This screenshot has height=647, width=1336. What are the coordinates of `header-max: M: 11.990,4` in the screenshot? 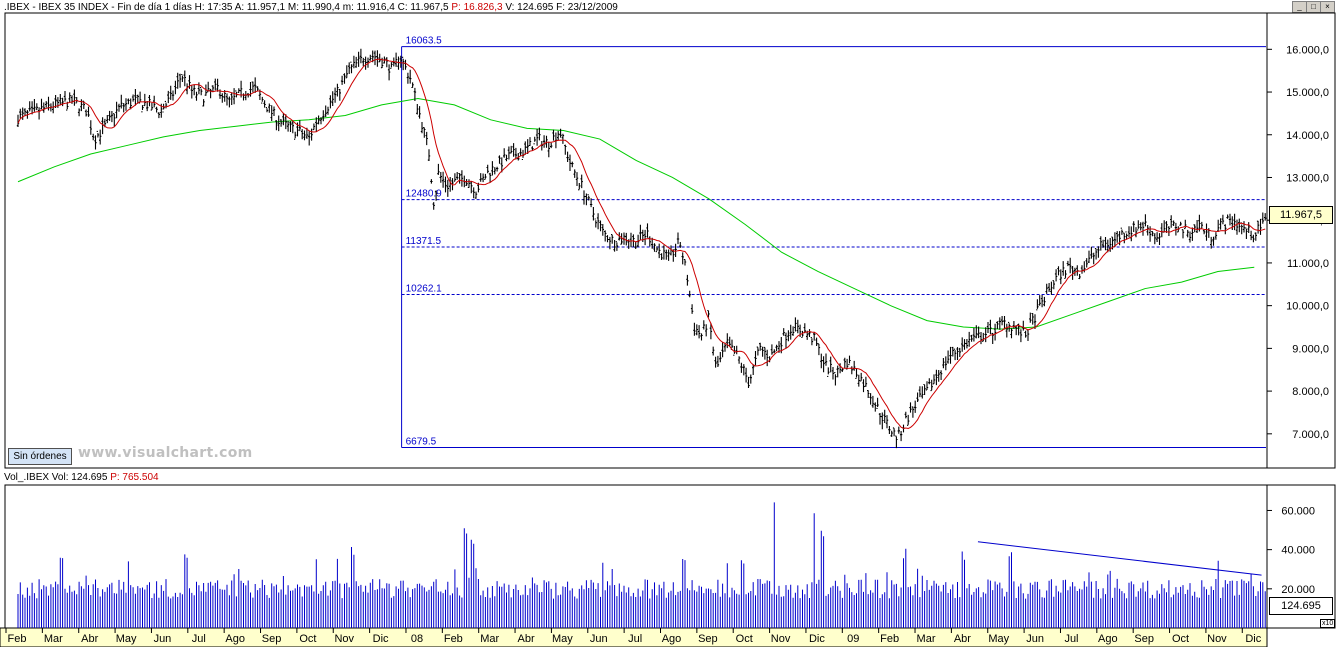 It's located at (313, 7).